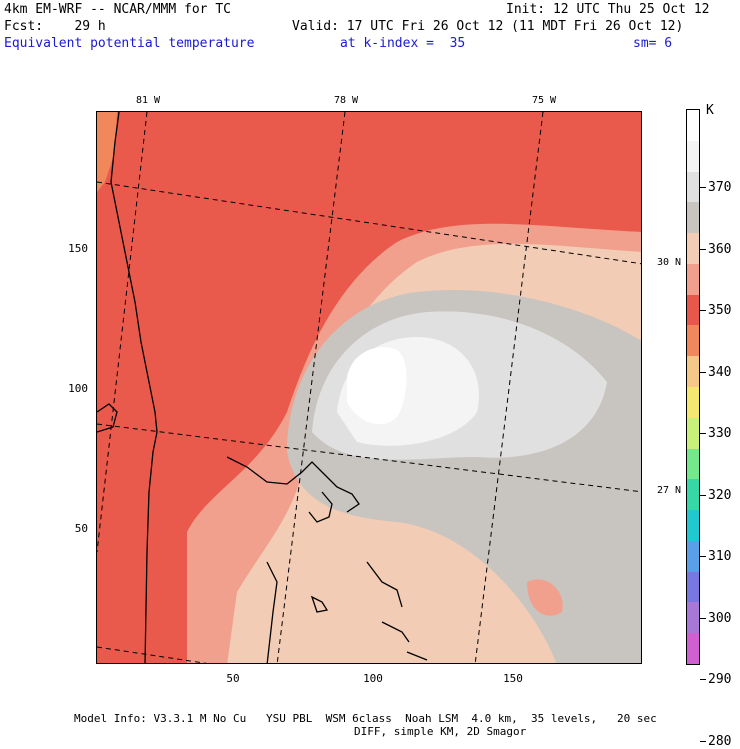 The width and height of the screenshot is (740, 749). I want to click on colorbar-label: 310, so click(720, 557).